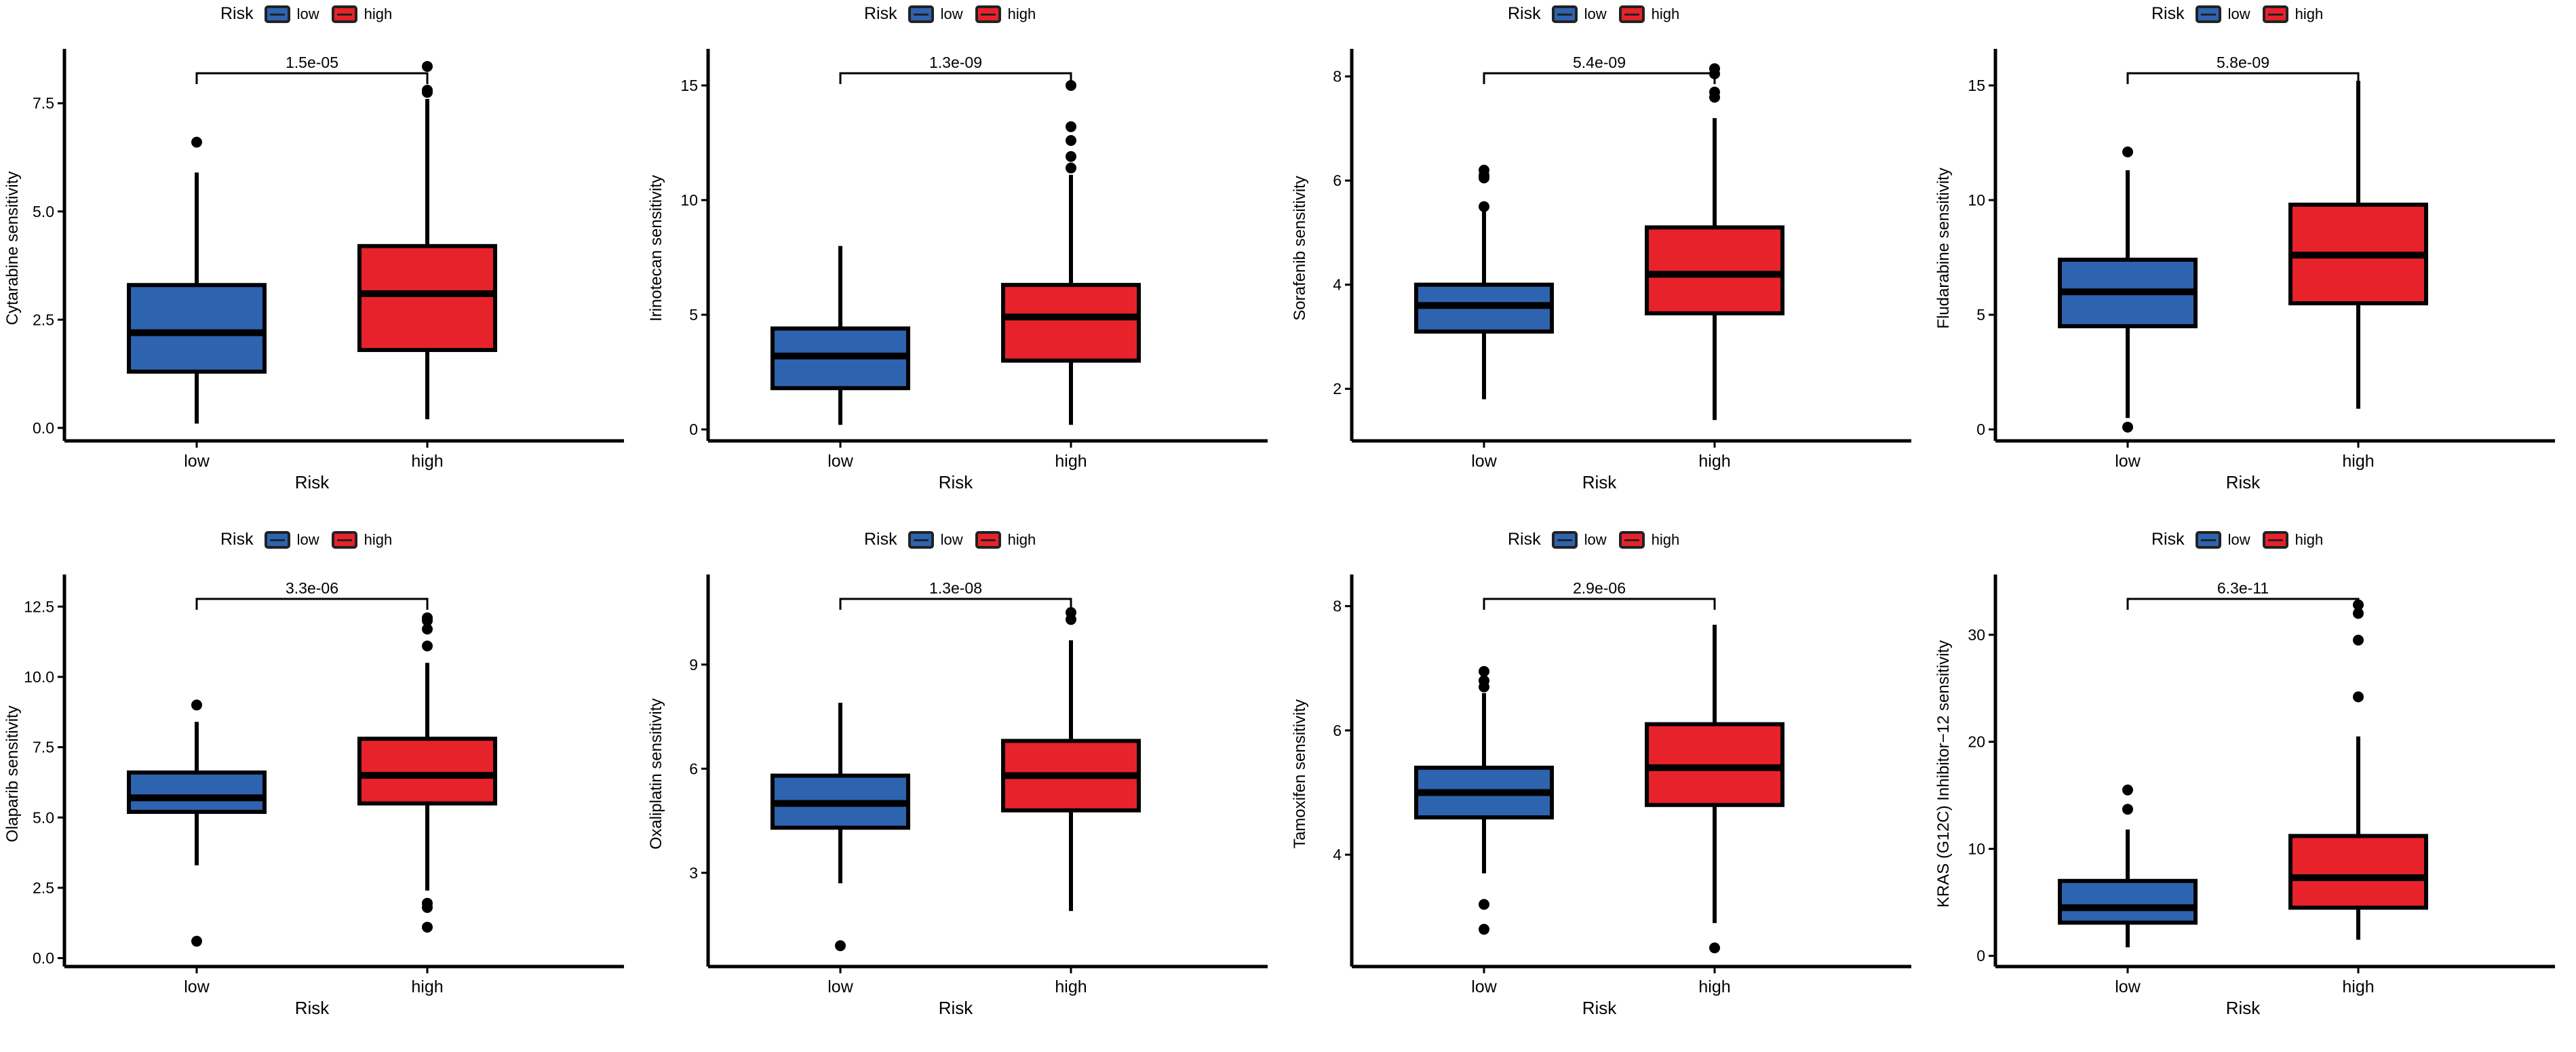 This screenshot has width=2576, height=1052. What do you see at coordinates (1300, 248) in the screenshot?
I see `y-axis-label: Sorafenib sensitivity` at bounding box center [1300, 248].